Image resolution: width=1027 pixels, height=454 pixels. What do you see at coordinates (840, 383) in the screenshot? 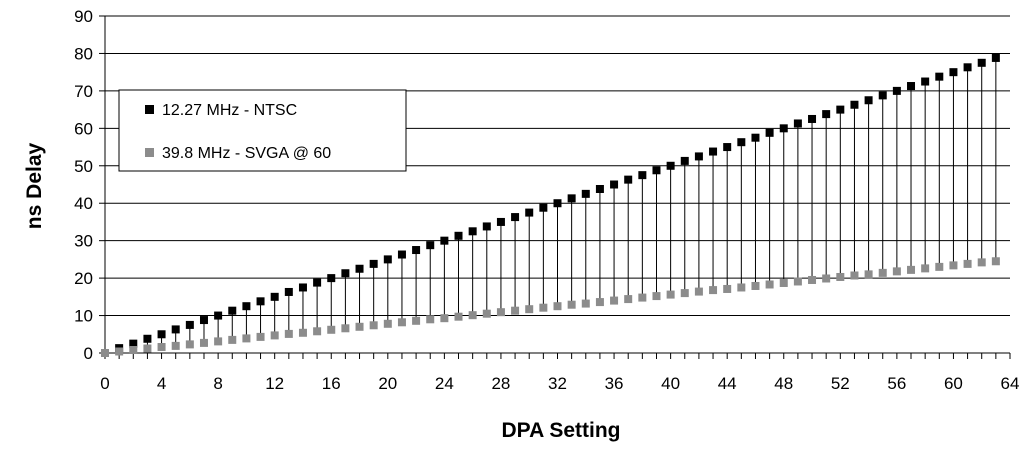
I see `x-tick-label-52: 52` at bounding box center [840, 383].